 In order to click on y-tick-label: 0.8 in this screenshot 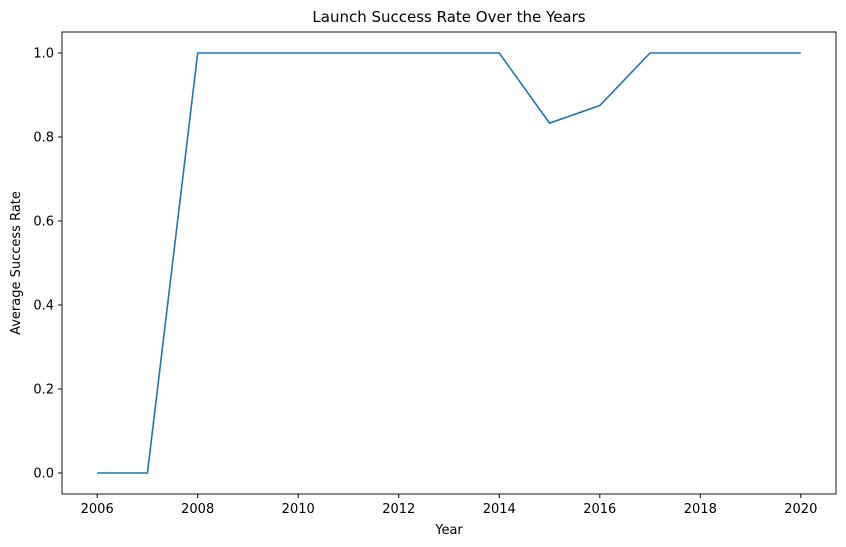, I will do `click(43, 138)`.